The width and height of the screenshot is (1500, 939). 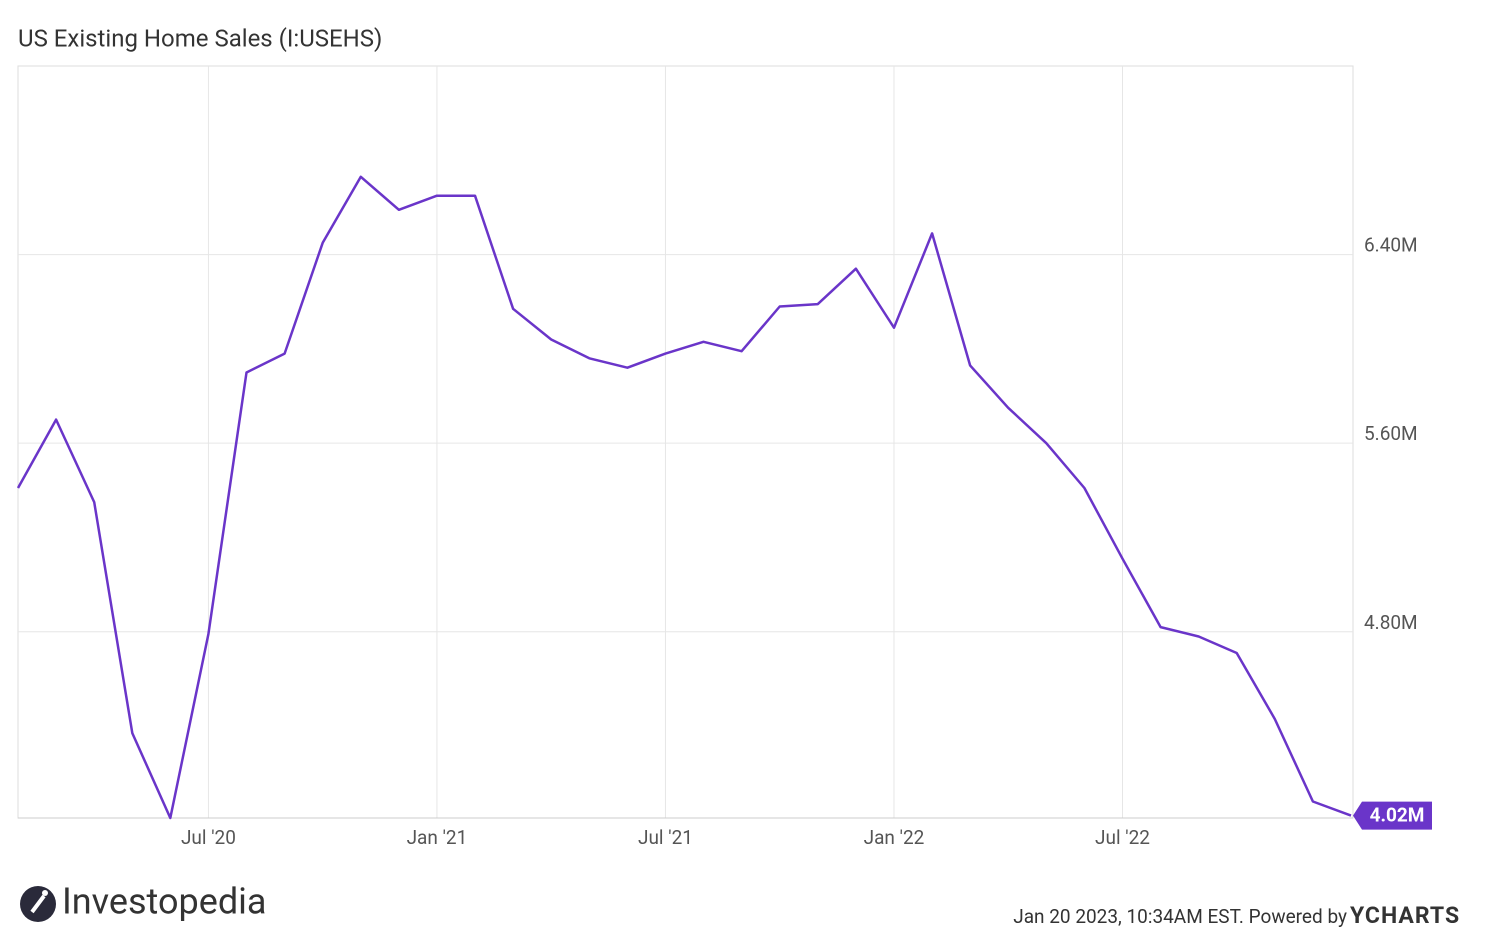 I want to click on timestamp: Jan 20 2023, 10:34AM EST. Powered by, so click(x=1180, y=916).